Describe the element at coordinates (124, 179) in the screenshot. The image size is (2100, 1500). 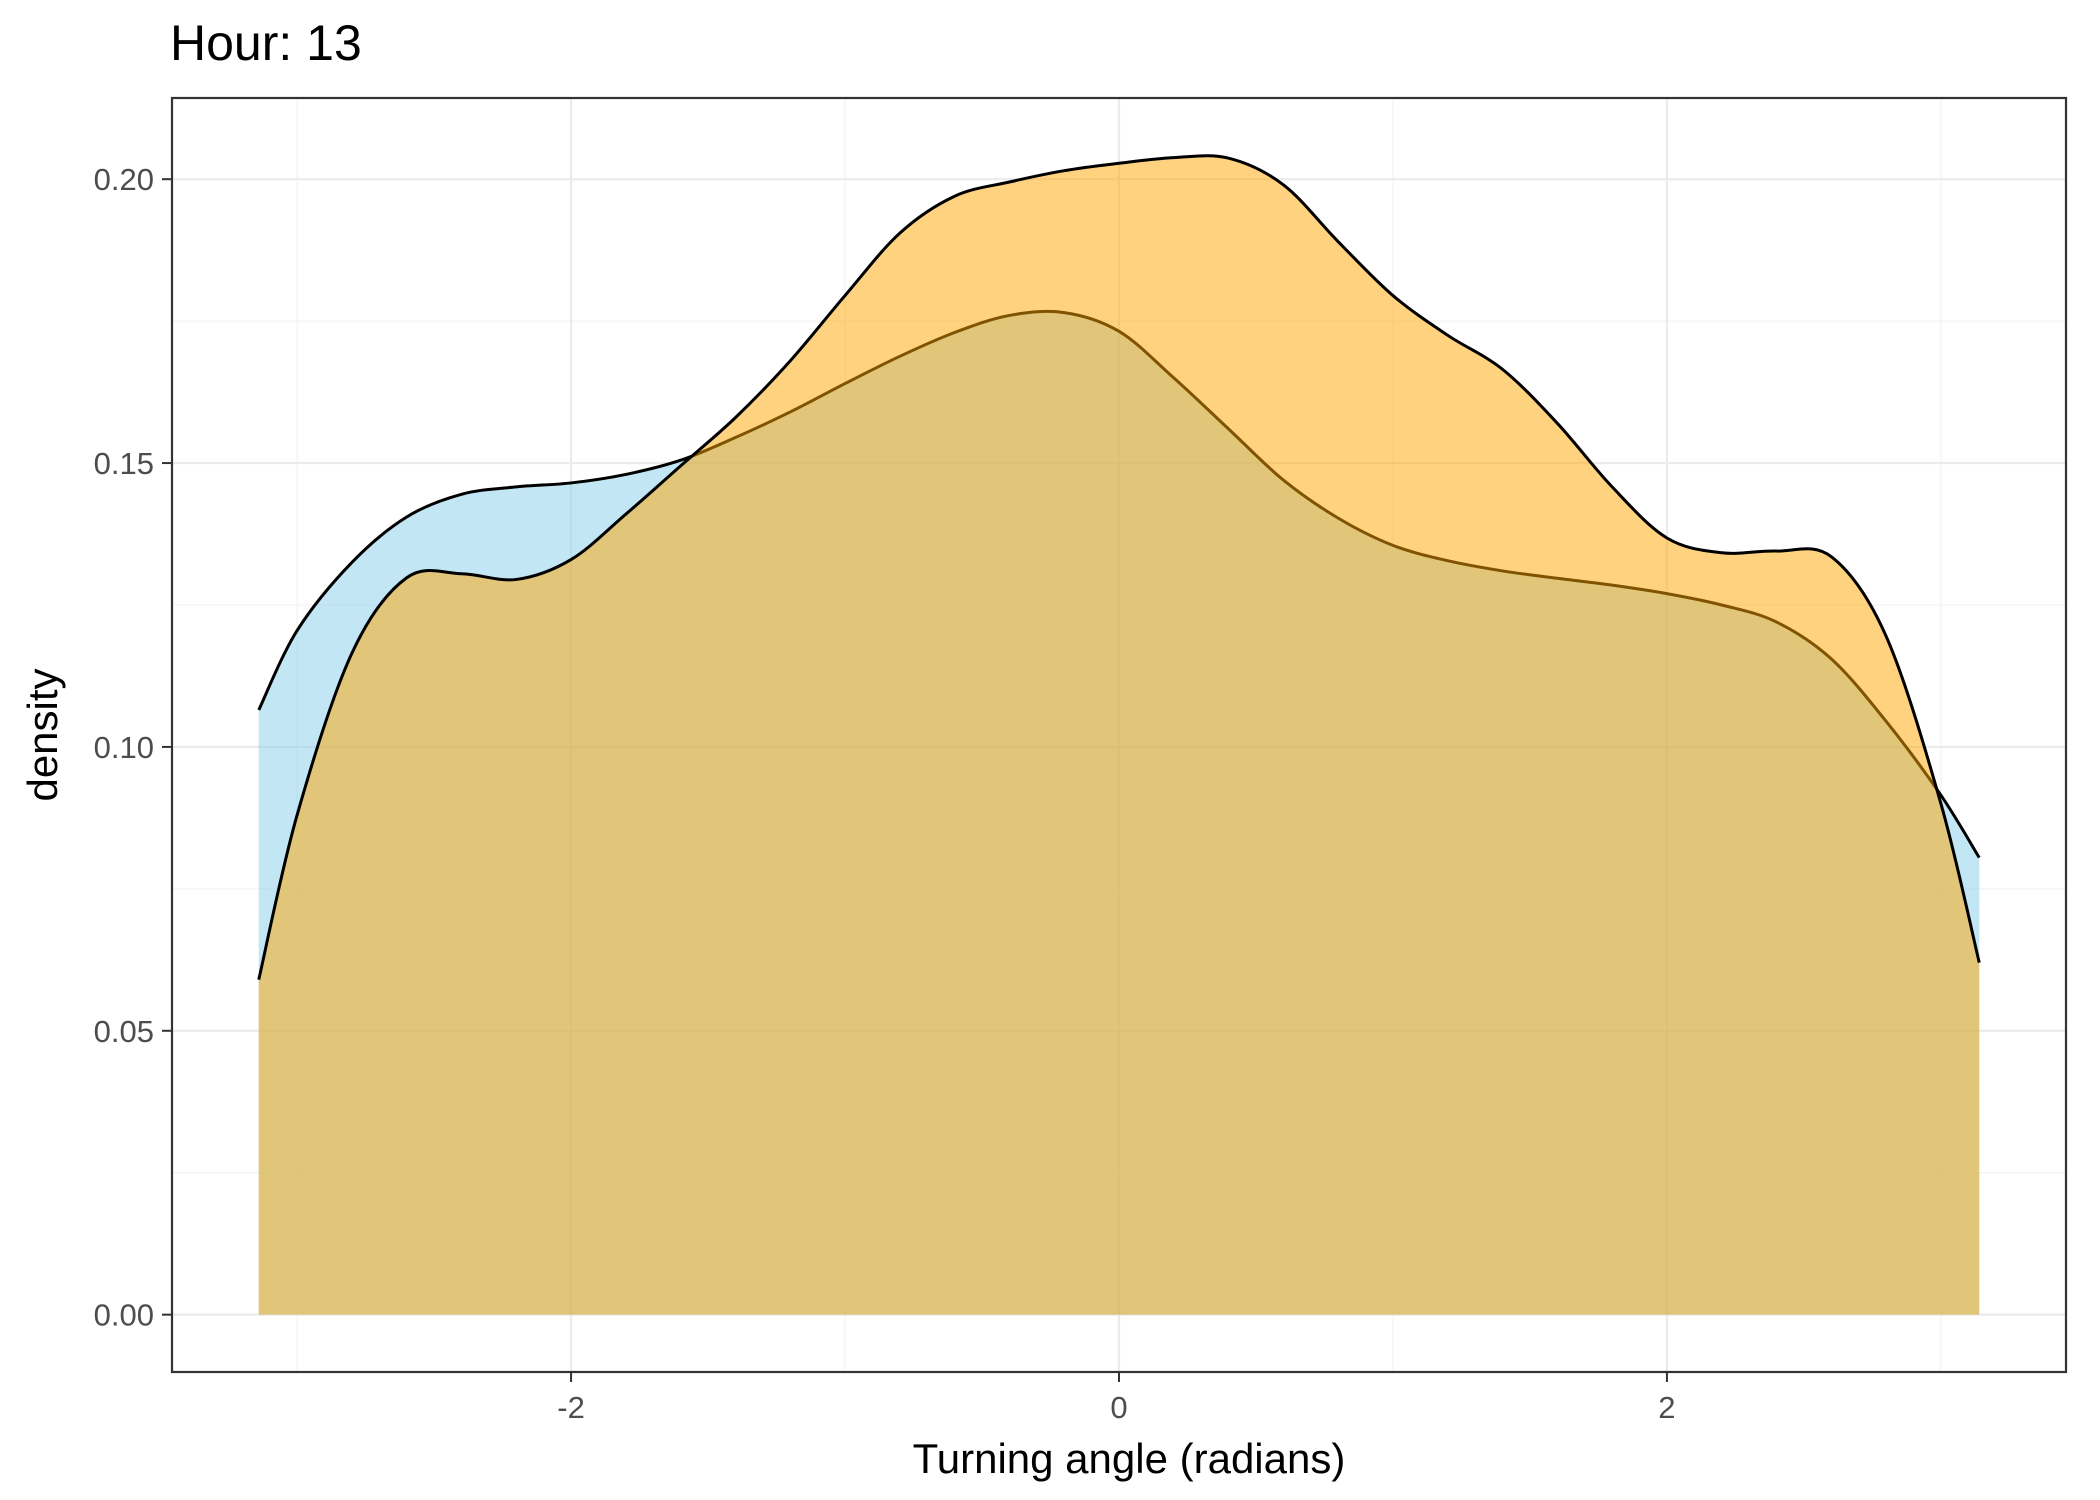
I see `y-tick-label: 0.20` at that location.